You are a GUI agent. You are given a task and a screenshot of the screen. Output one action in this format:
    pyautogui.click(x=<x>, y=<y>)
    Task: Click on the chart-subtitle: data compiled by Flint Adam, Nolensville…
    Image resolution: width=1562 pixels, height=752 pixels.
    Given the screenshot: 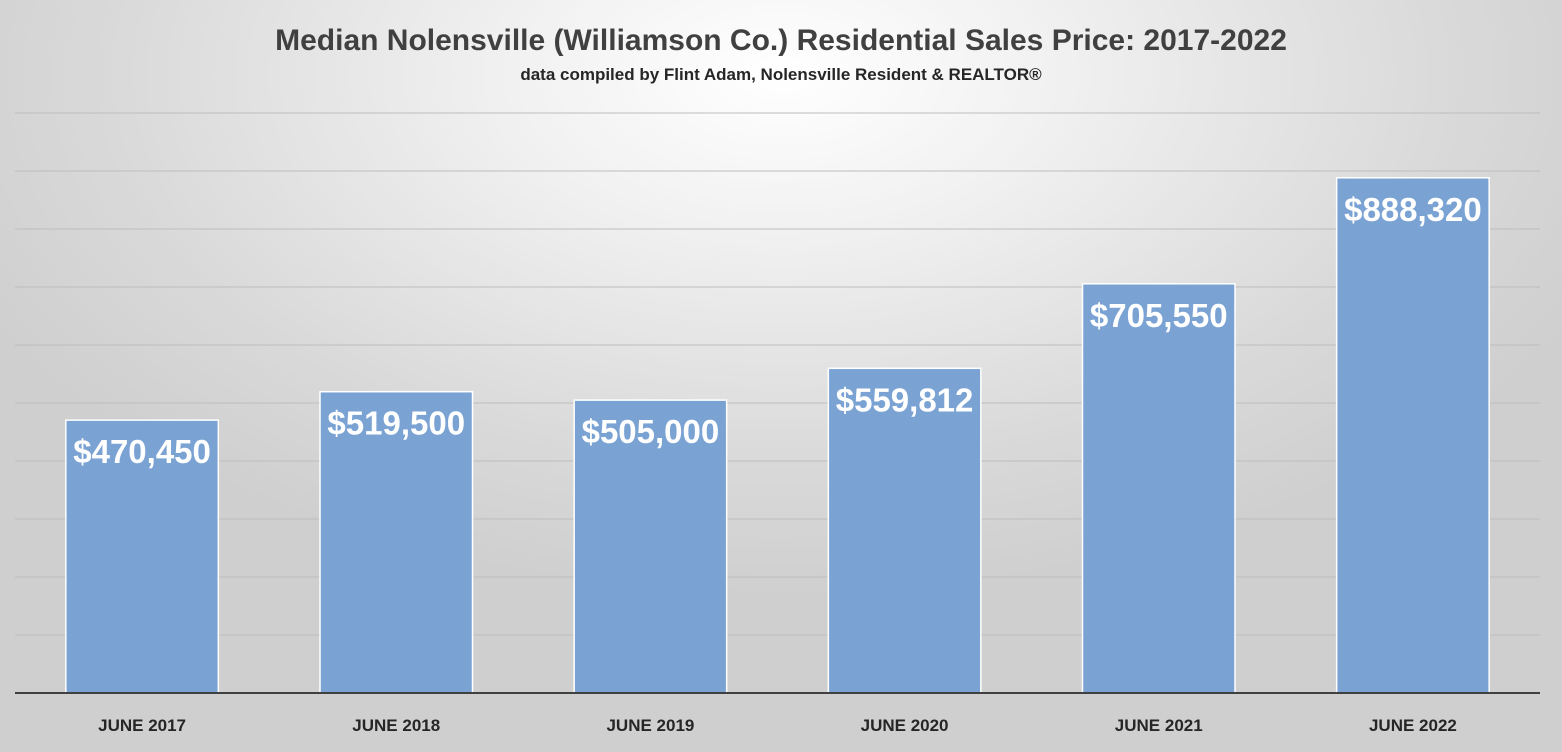 What is the action you would take?
    pyautogui.click(x=781, y=74)
    